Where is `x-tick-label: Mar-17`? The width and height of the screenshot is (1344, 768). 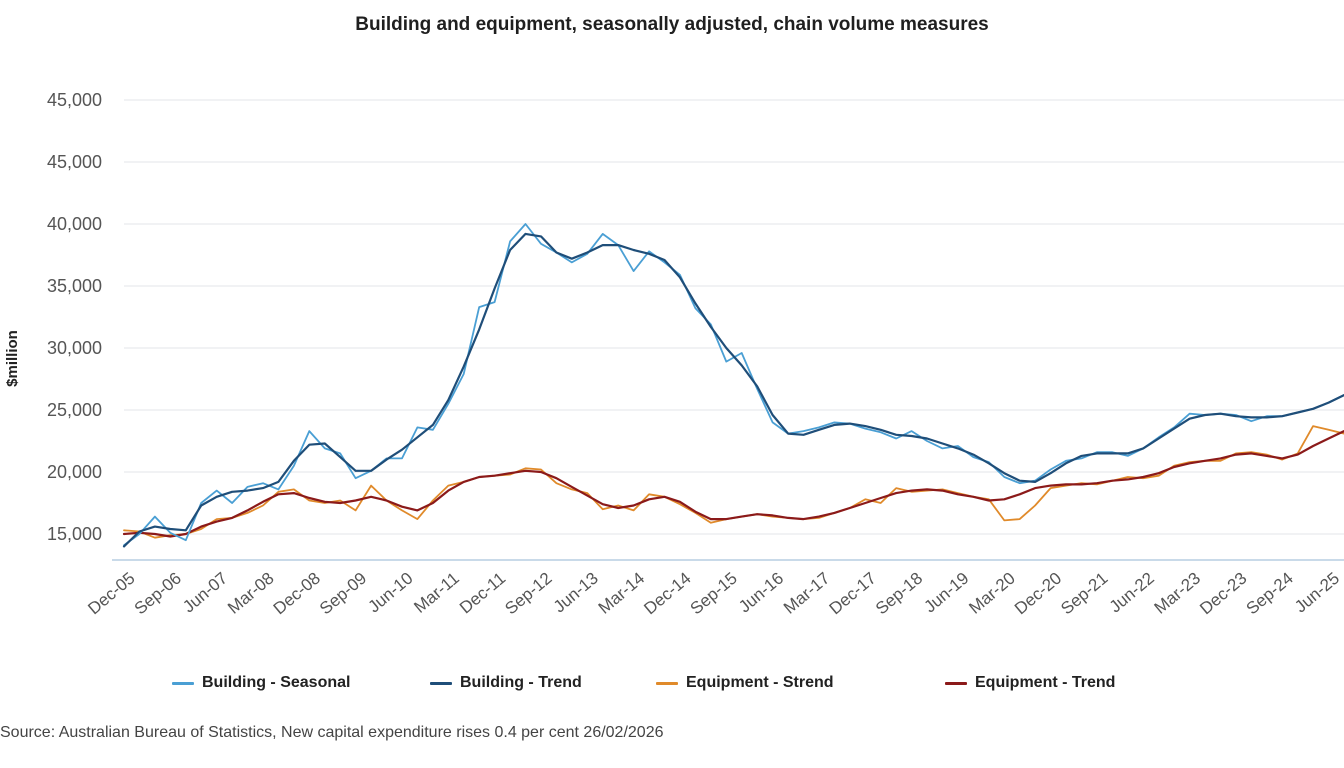
x-tick-label: Mar-17 is located at coordinates (806, 593).